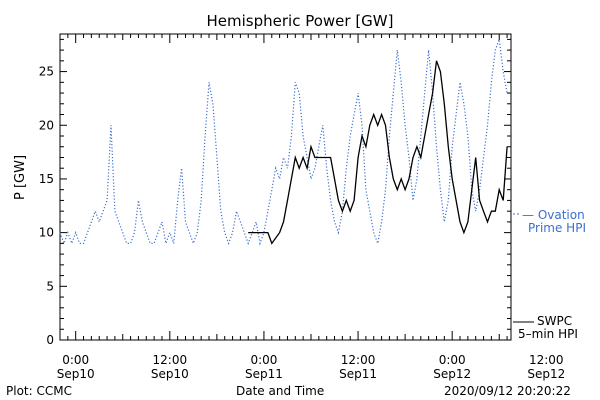 The height and width of the screenshot is (400, 600). What do you see at coordinates (555, 321) in the screenshot?
I see `legend-swpc-line1: SWPC` at bounding box center [555, 321].